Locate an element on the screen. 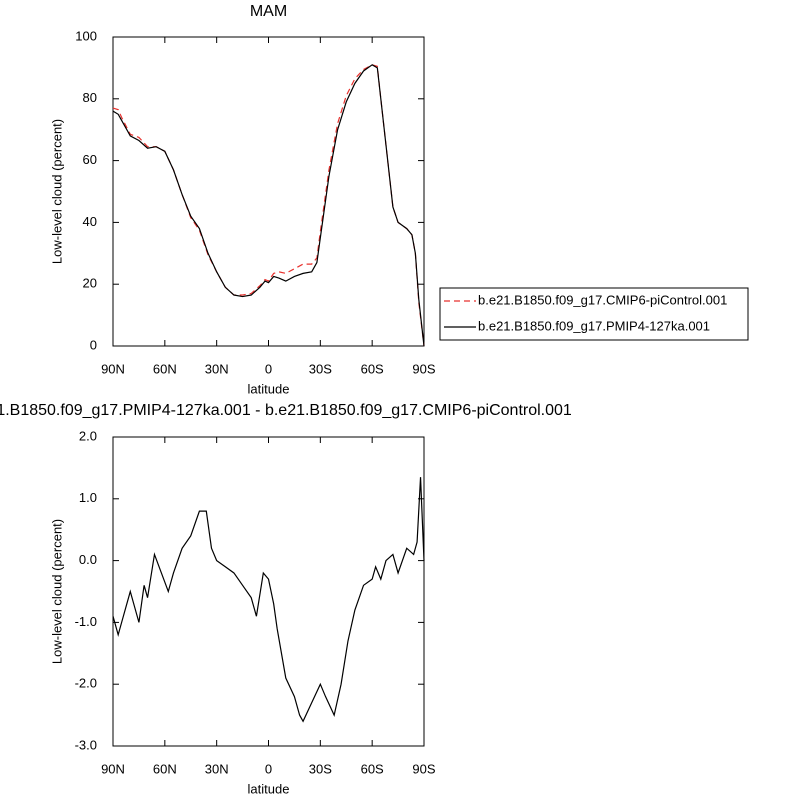  chart-title: MAM is located at coordinates (268, 11).